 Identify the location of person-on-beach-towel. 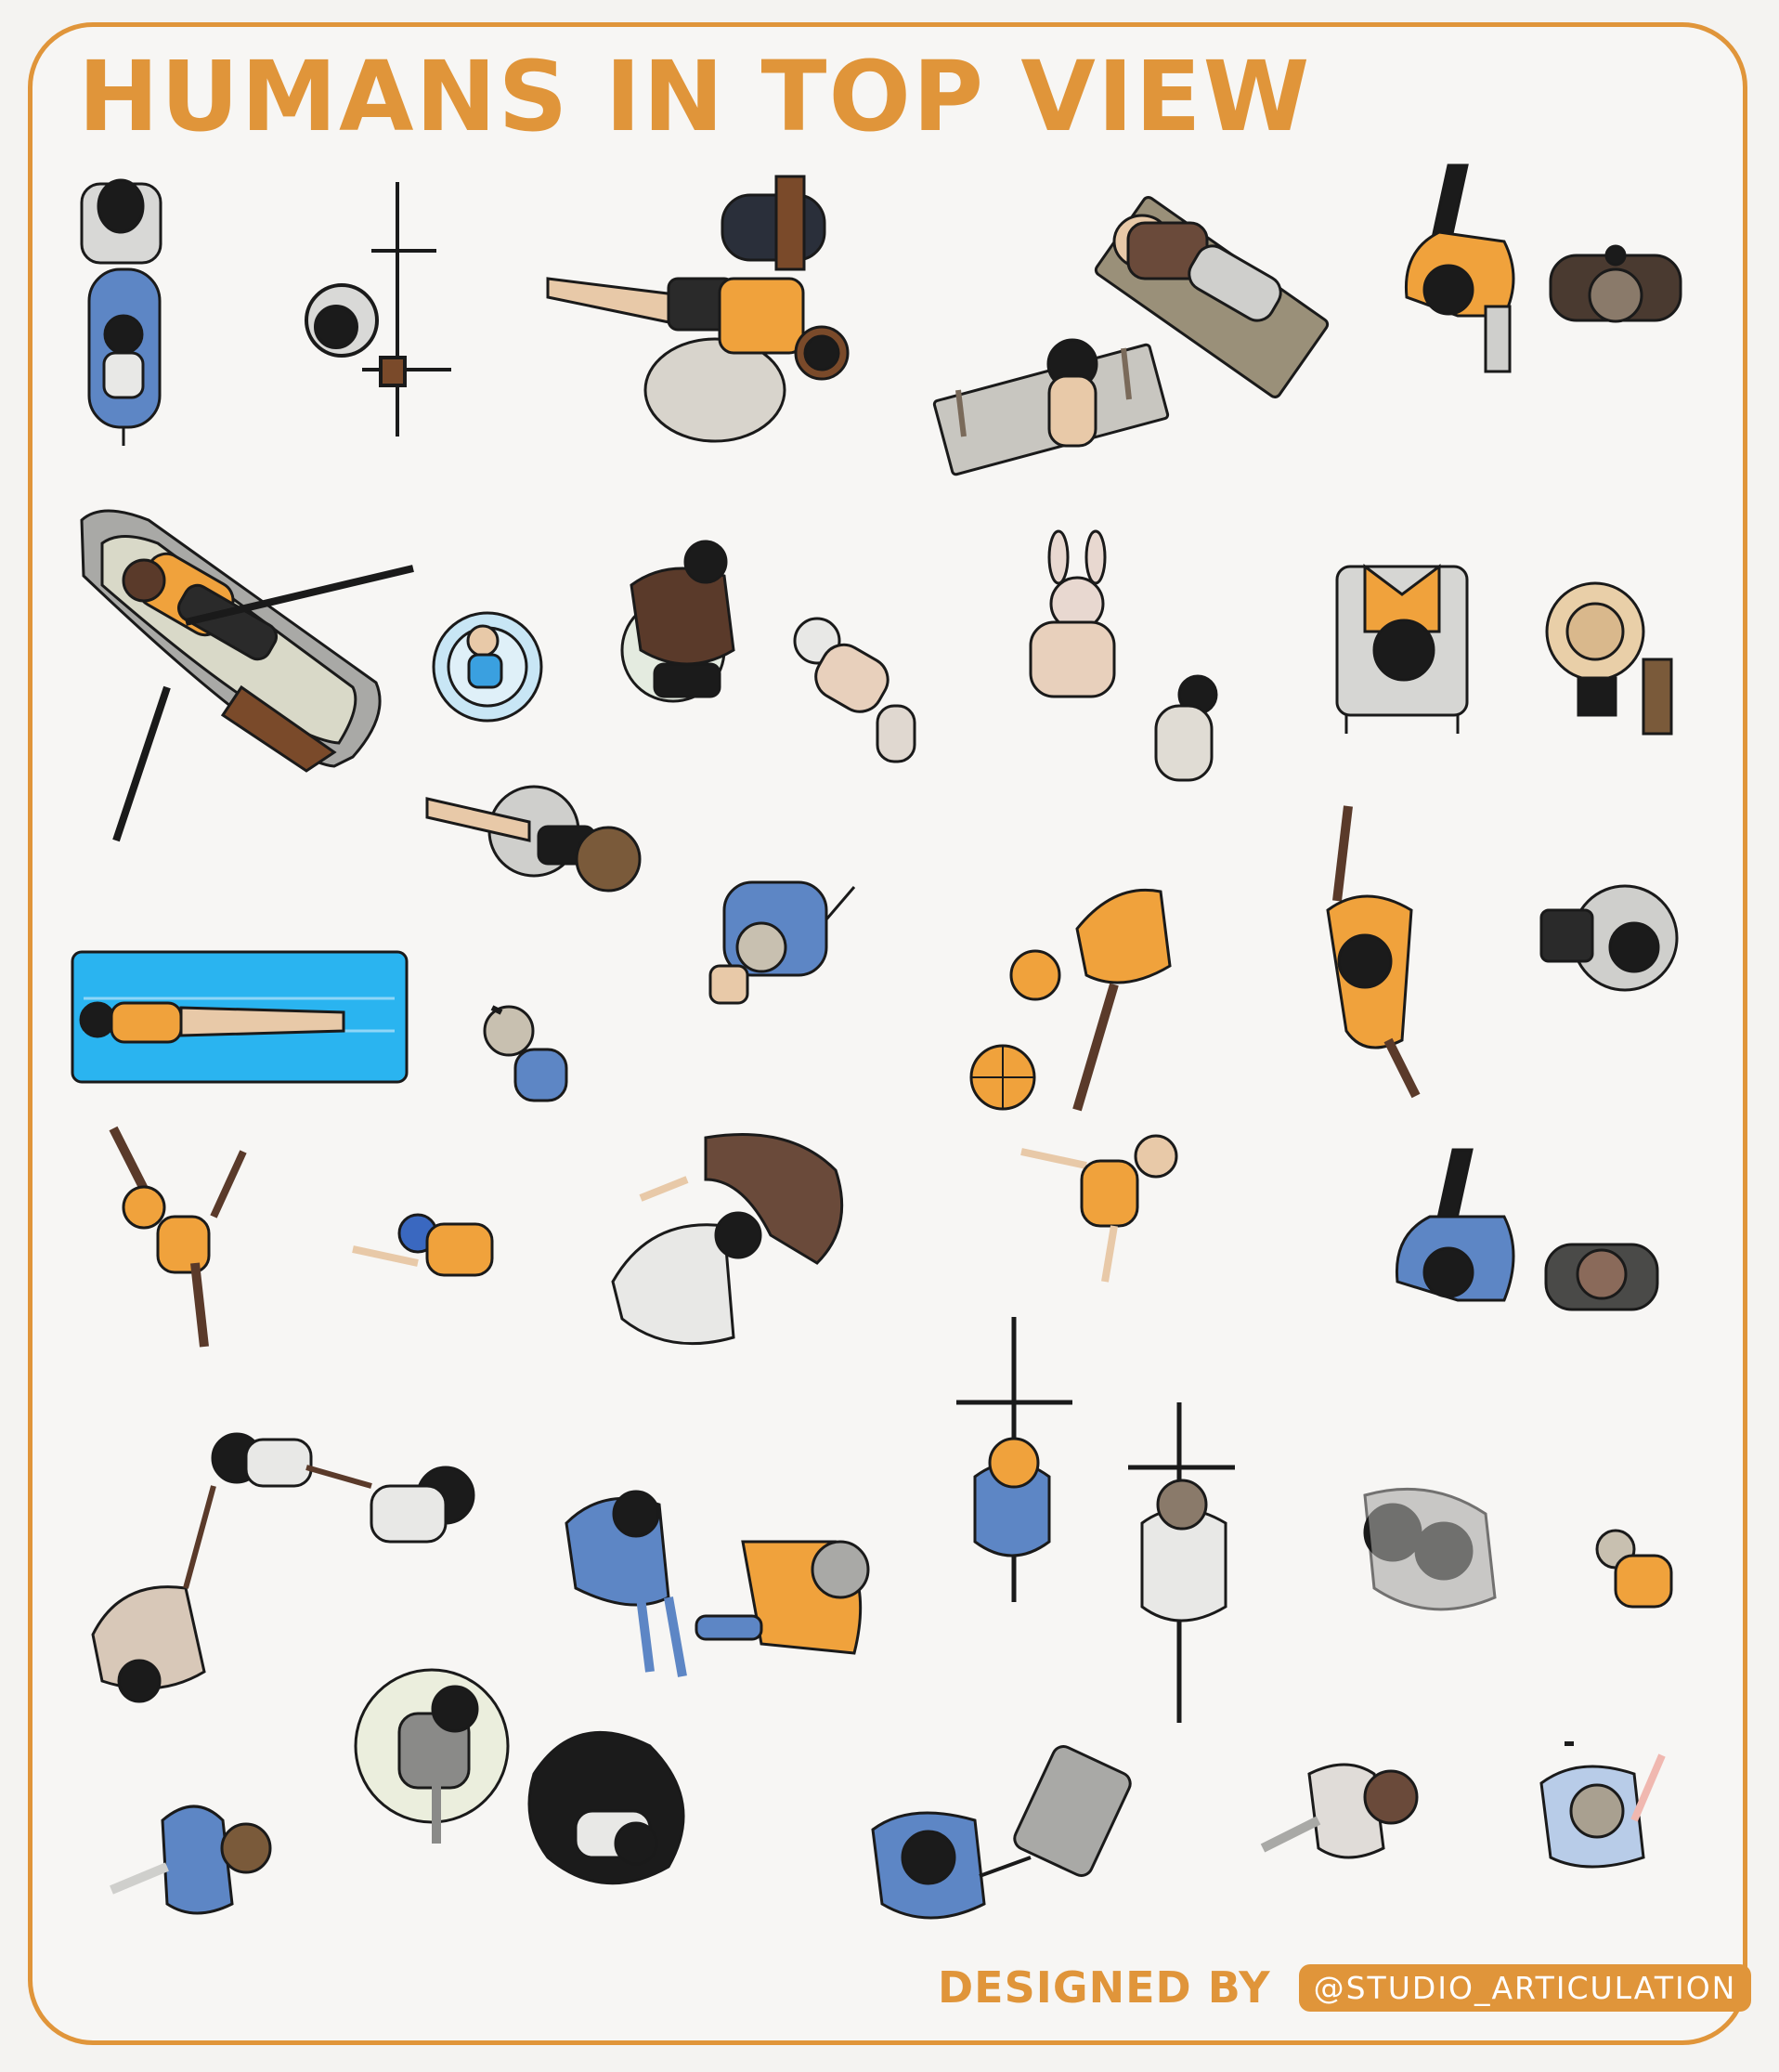
(1051, 407).